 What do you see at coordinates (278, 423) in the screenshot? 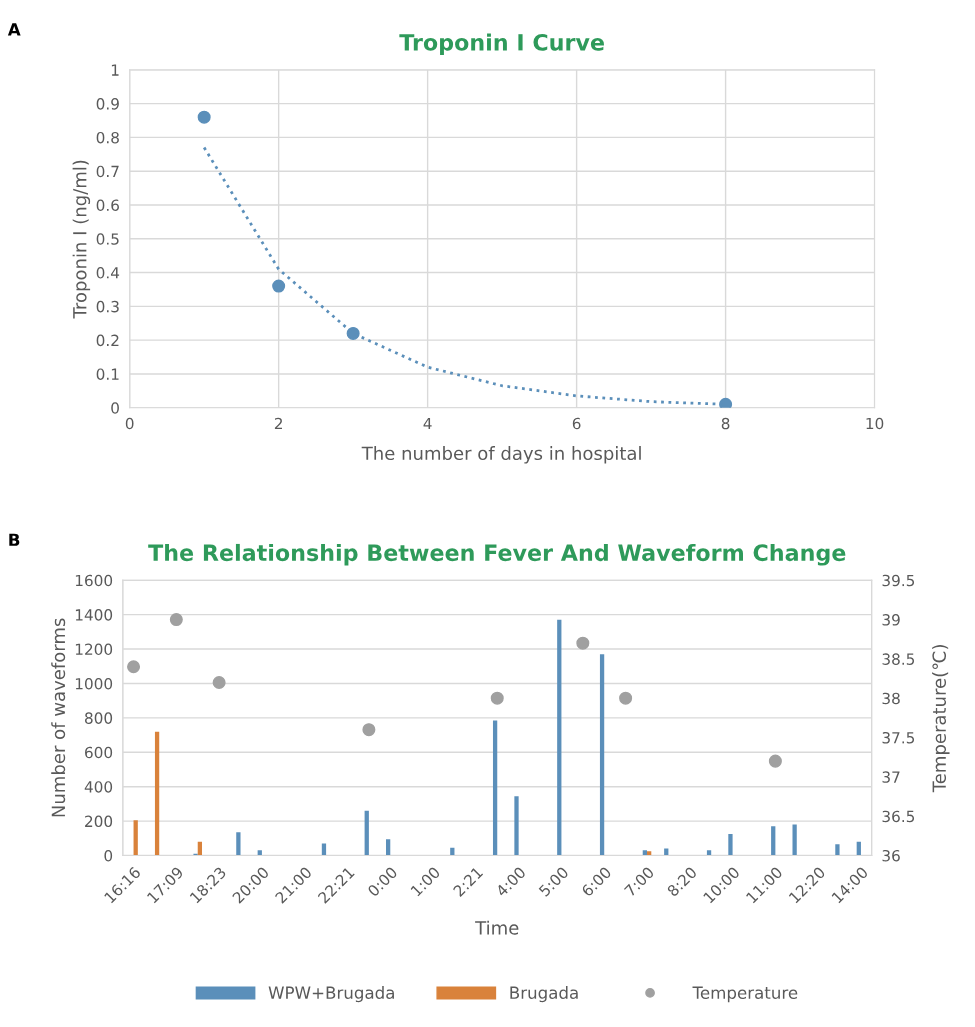
I see `x-tick-label: 2` at bounding box center [278, 423].